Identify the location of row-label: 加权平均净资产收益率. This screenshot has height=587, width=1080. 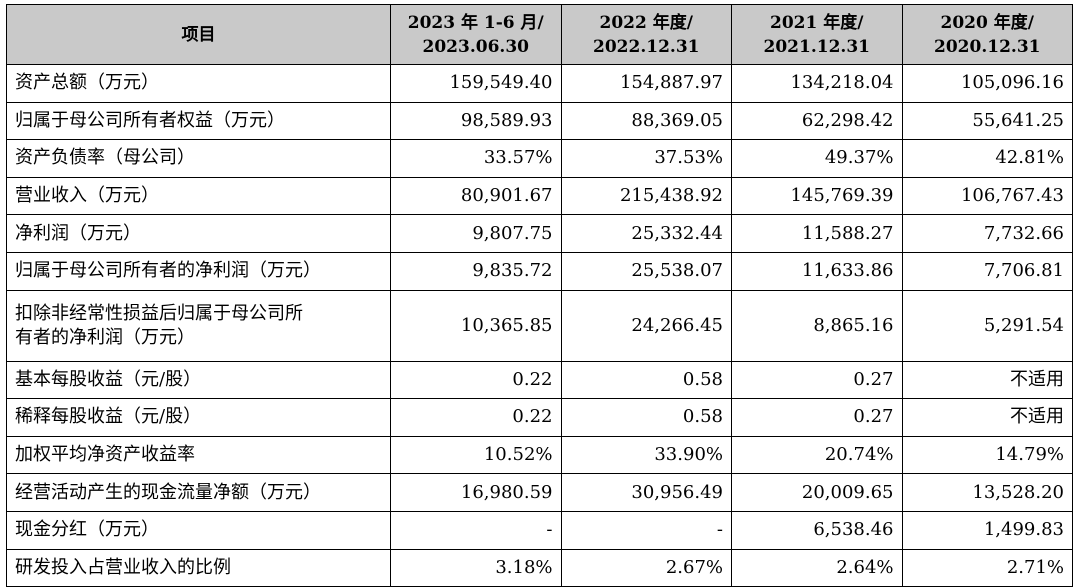
(198, 455).